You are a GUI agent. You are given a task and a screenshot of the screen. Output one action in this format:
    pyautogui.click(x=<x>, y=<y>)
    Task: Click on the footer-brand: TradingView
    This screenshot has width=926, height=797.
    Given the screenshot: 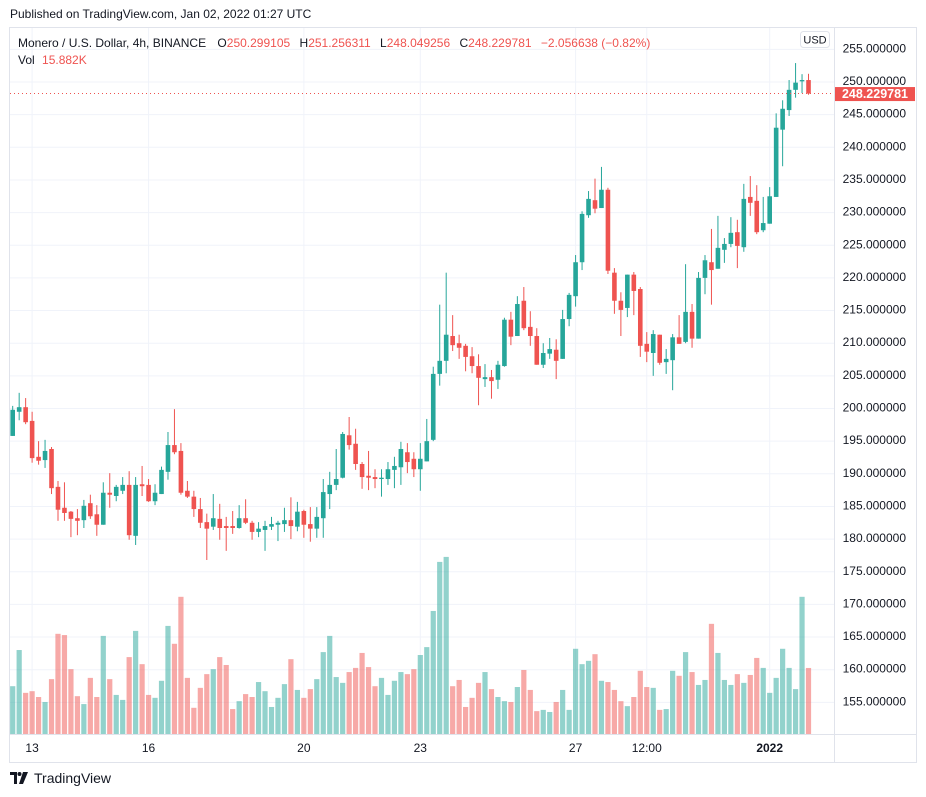 What is the action you would take?
    pyautogui.click(x=73, y=778)
    